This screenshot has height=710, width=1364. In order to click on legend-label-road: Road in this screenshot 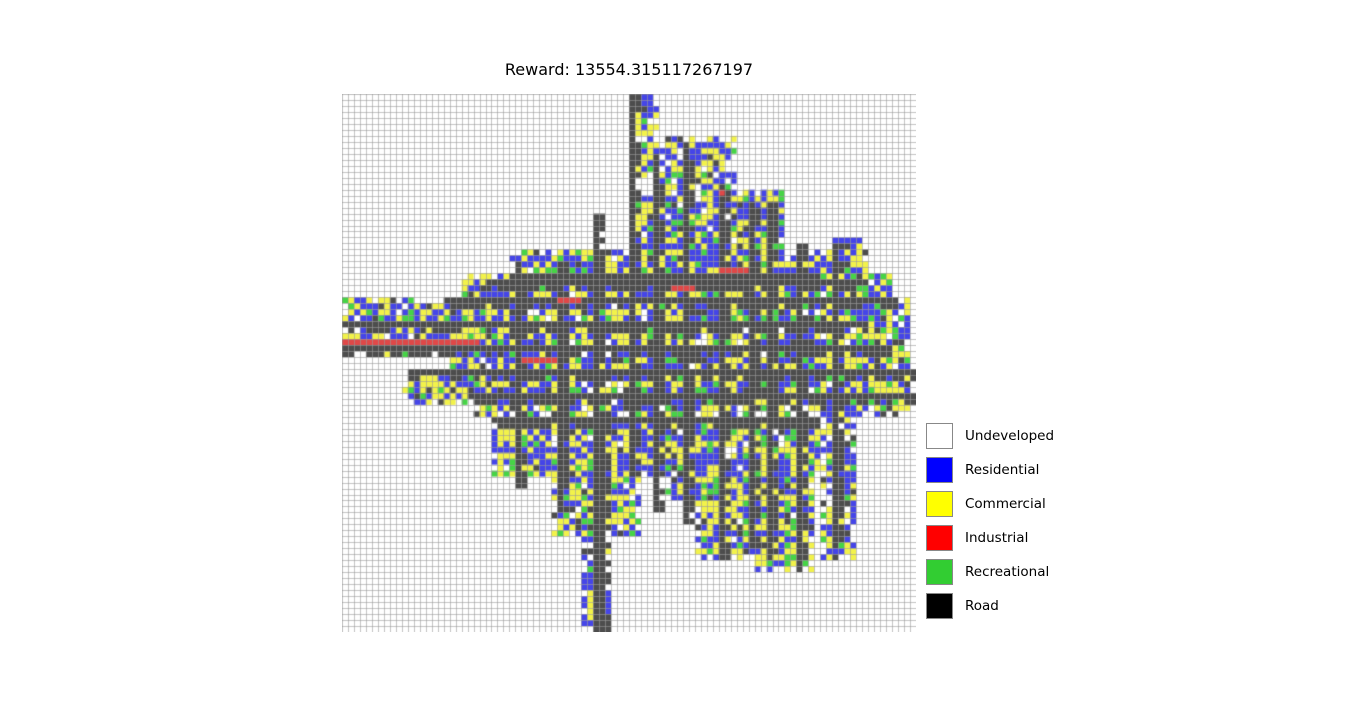, I will do `click(982, 606)`.